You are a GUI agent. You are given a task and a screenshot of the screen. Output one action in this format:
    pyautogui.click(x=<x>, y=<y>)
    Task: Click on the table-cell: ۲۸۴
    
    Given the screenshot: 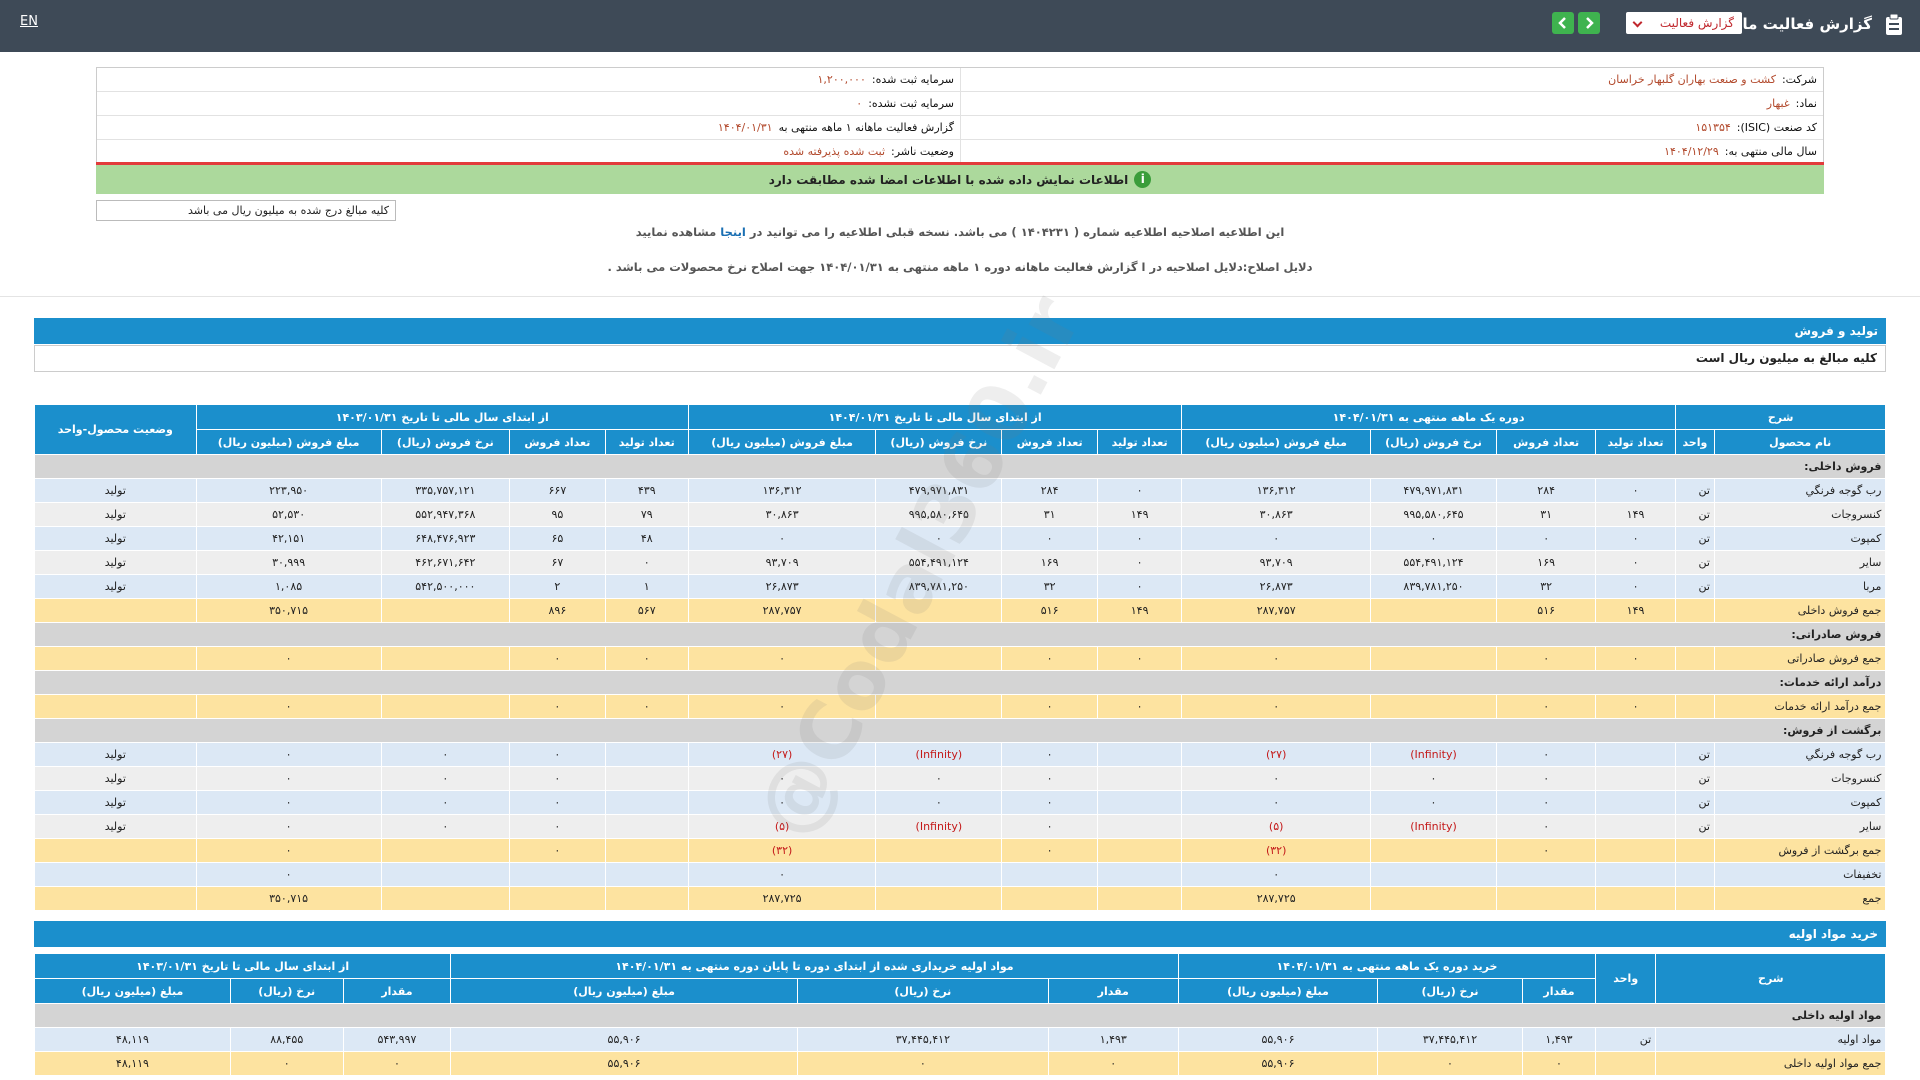 What is the action you would take?
    pyautogui.click(x=1049, y=490)
    